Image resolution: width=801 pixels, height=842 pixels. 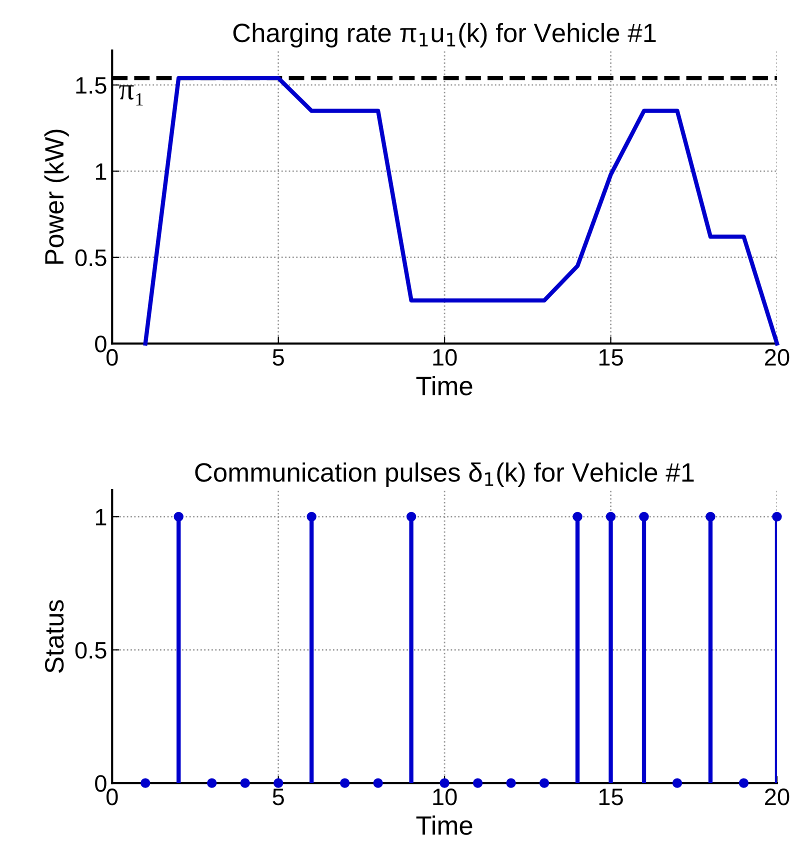 I want to click on y-axis-title: Power (kW), so click(x=56, y=197).